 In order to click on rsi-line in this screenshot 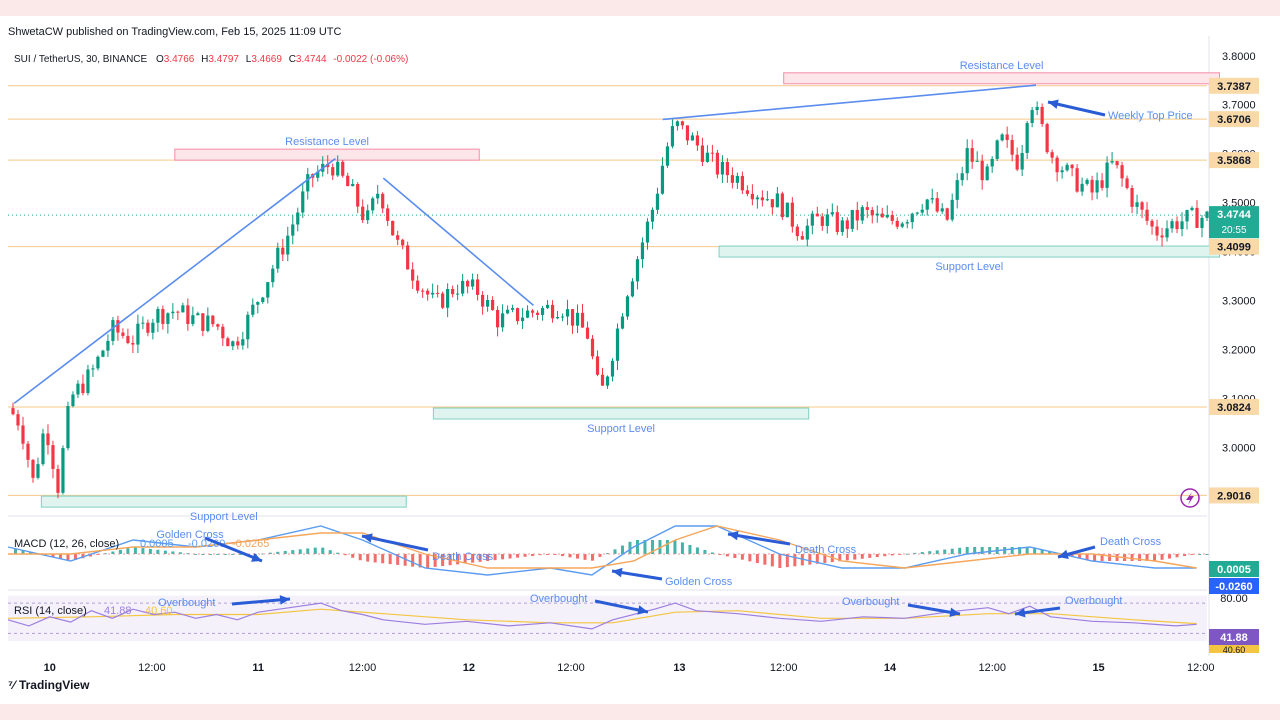, I will do `click(602, 616)`.